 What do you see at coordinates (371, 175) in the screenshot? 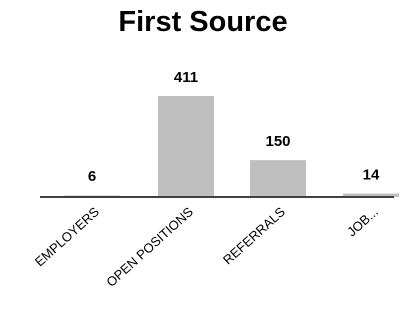
I see `data-label-3: 14` at bounding box center [371, 175].